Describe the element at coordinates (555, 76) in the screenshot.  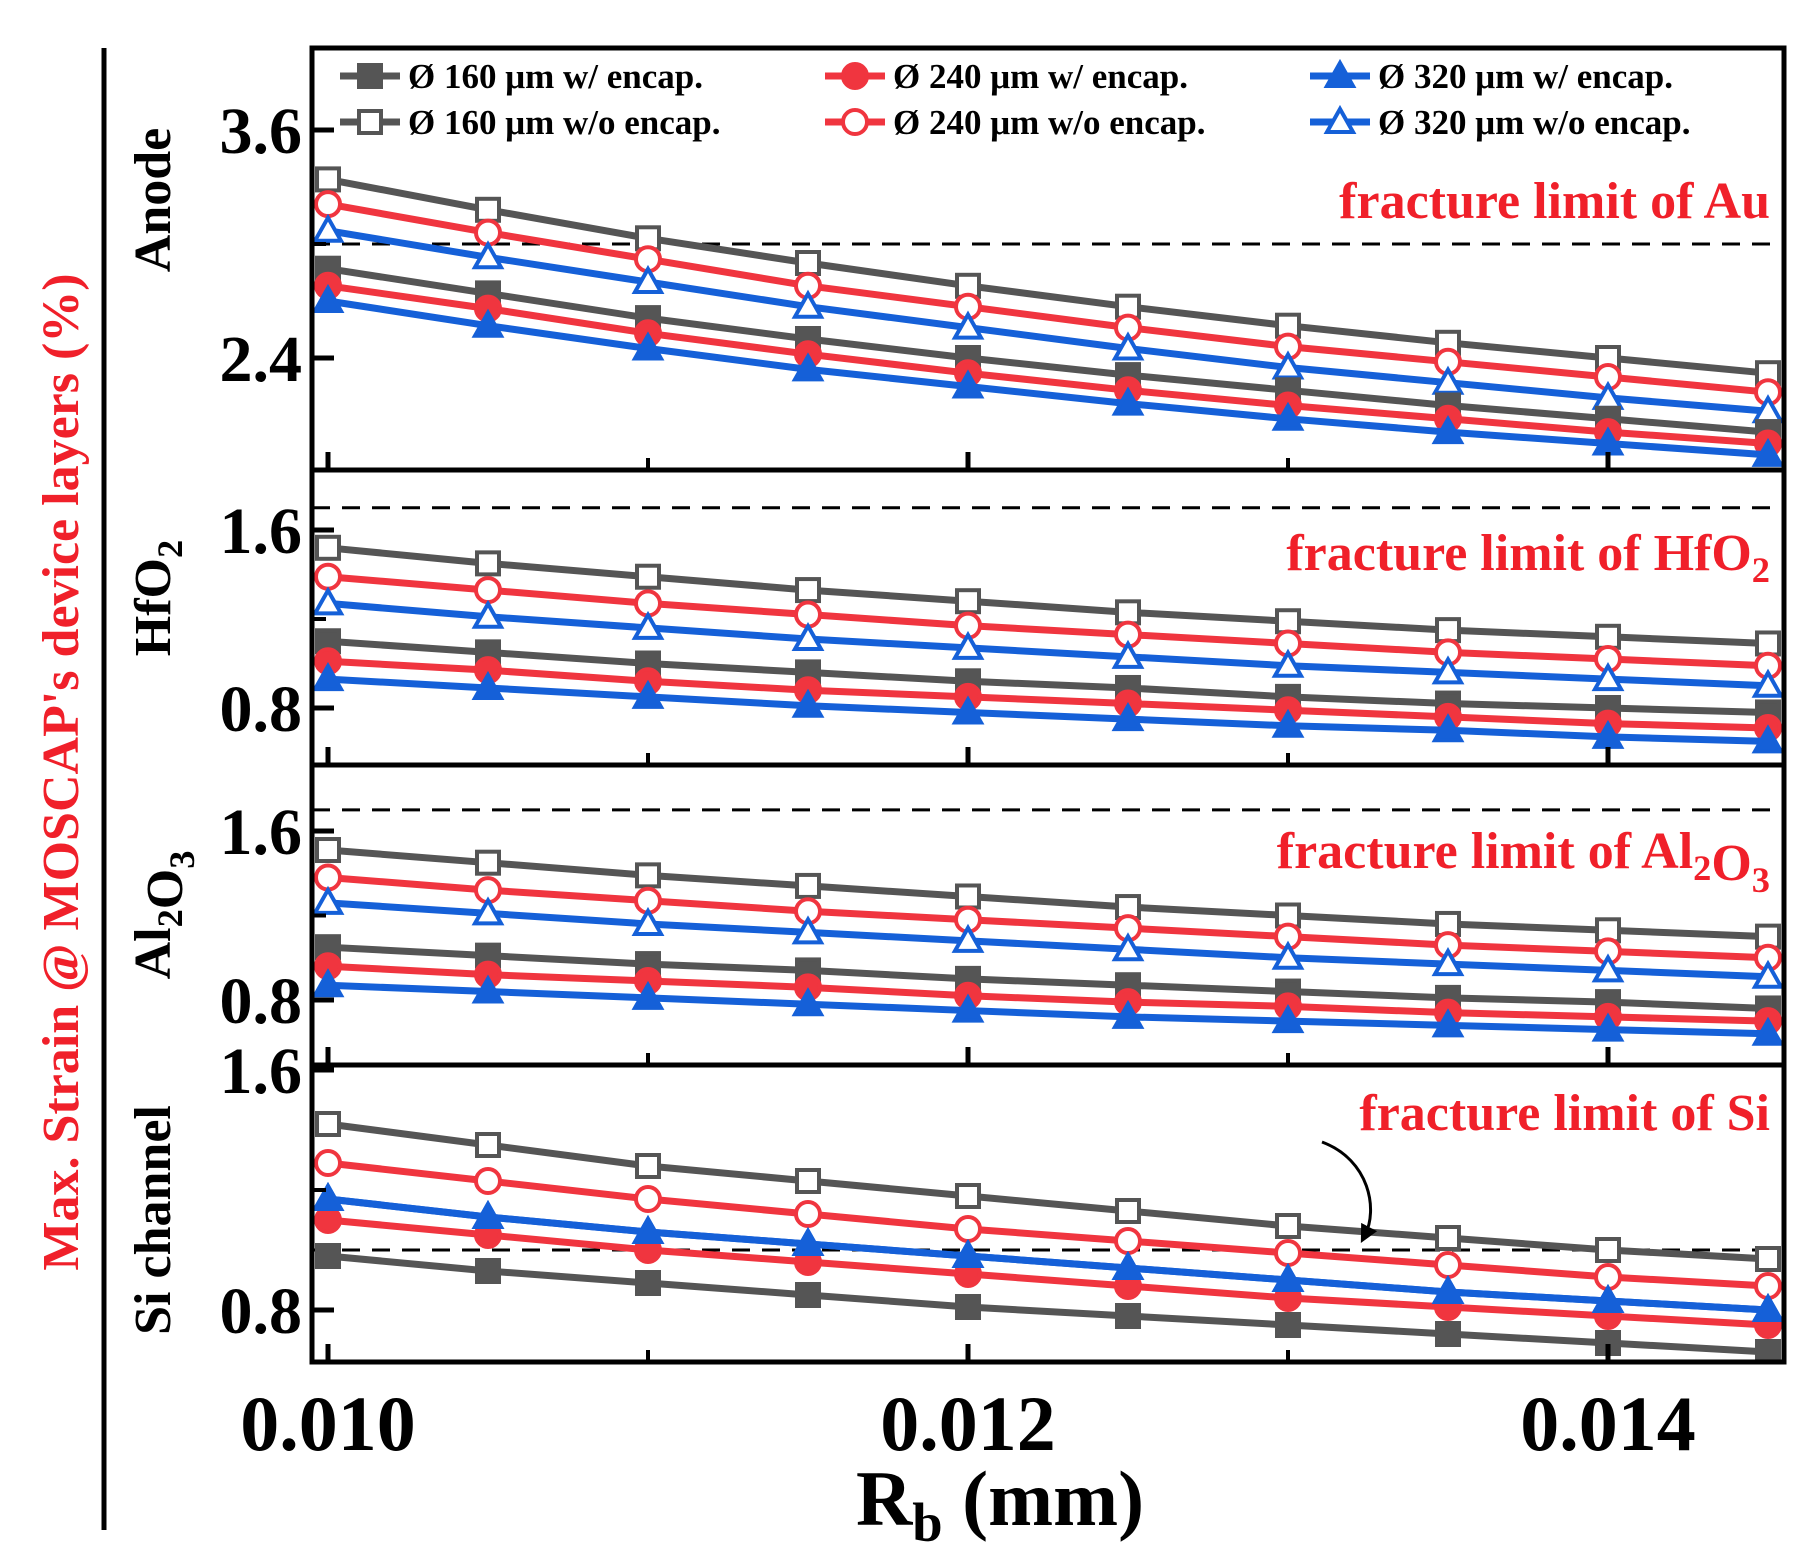
I see `legend-label: Ø 160 μm w/ encap.` at that location.